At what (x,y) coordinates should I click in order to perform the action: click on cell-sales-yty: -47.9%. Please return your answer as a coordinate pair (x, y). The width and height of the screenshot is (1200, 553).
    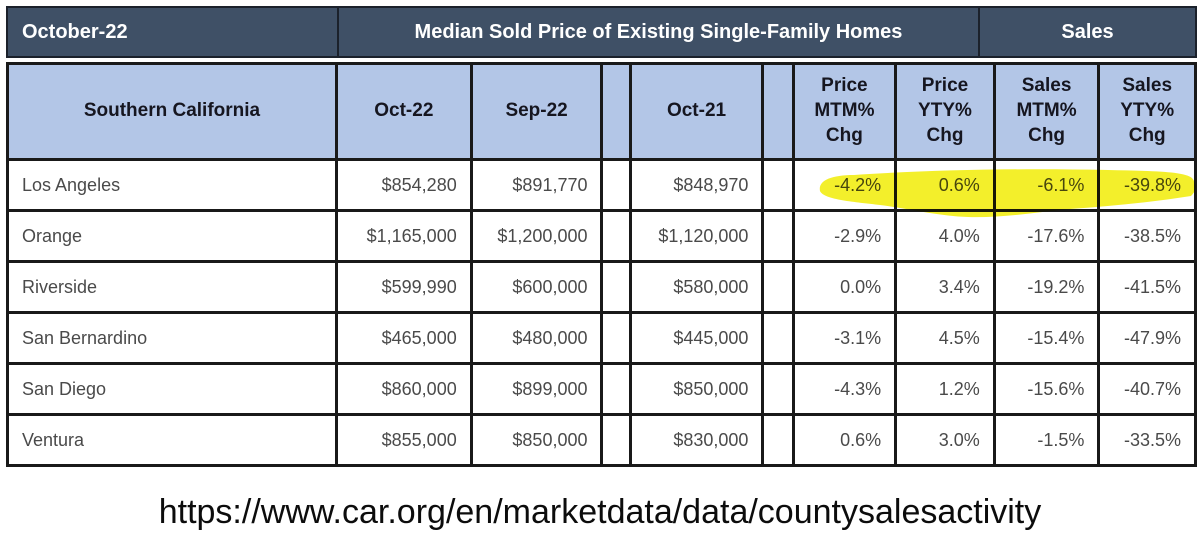
    Looking at the image, I should click on (1147, 338).